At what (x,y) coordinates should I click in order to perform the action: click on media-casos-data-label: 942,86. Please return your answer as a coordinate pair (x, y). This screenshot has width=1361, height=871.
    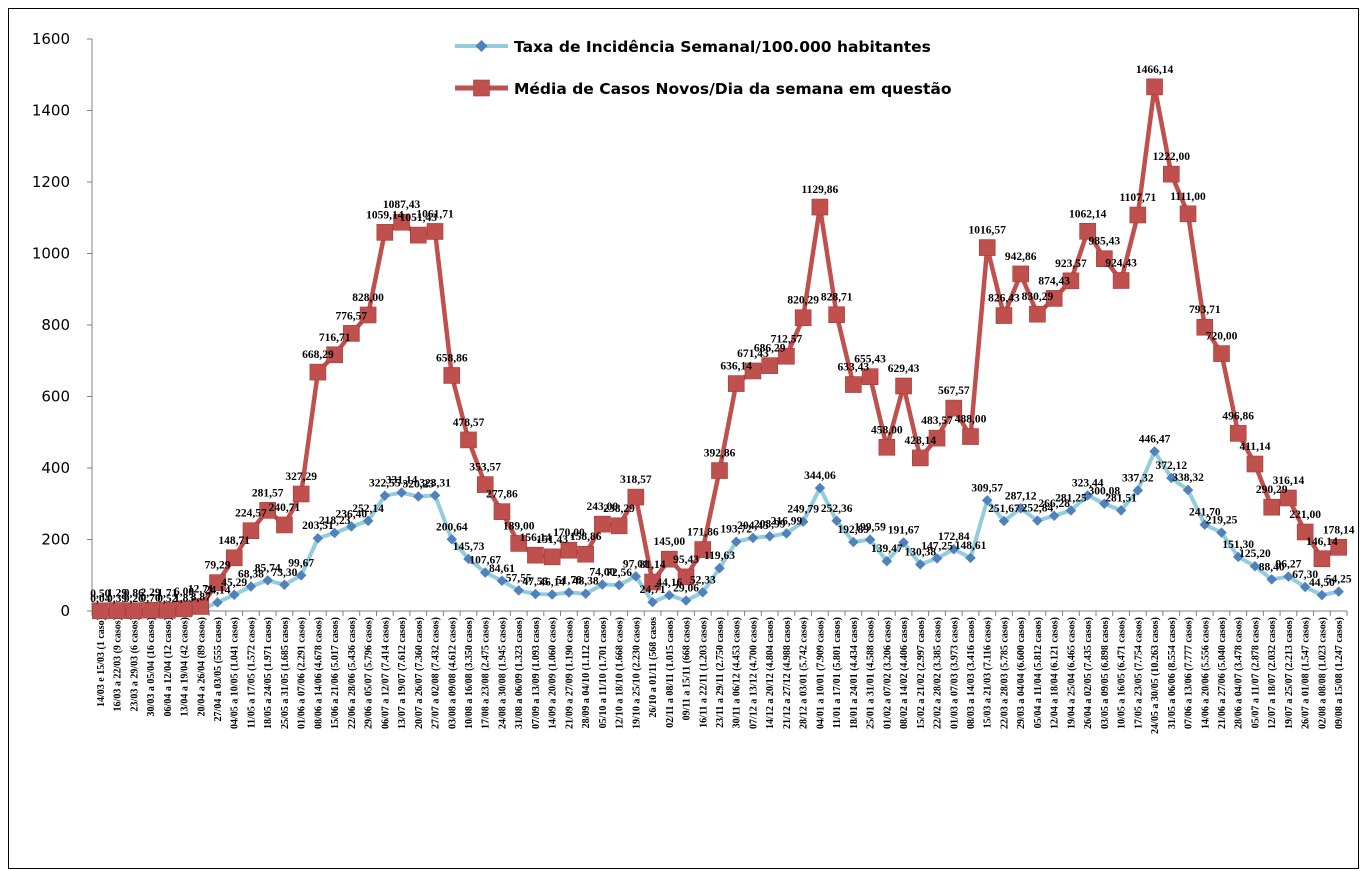
    Looking at the image, I should click on (1021, 257).